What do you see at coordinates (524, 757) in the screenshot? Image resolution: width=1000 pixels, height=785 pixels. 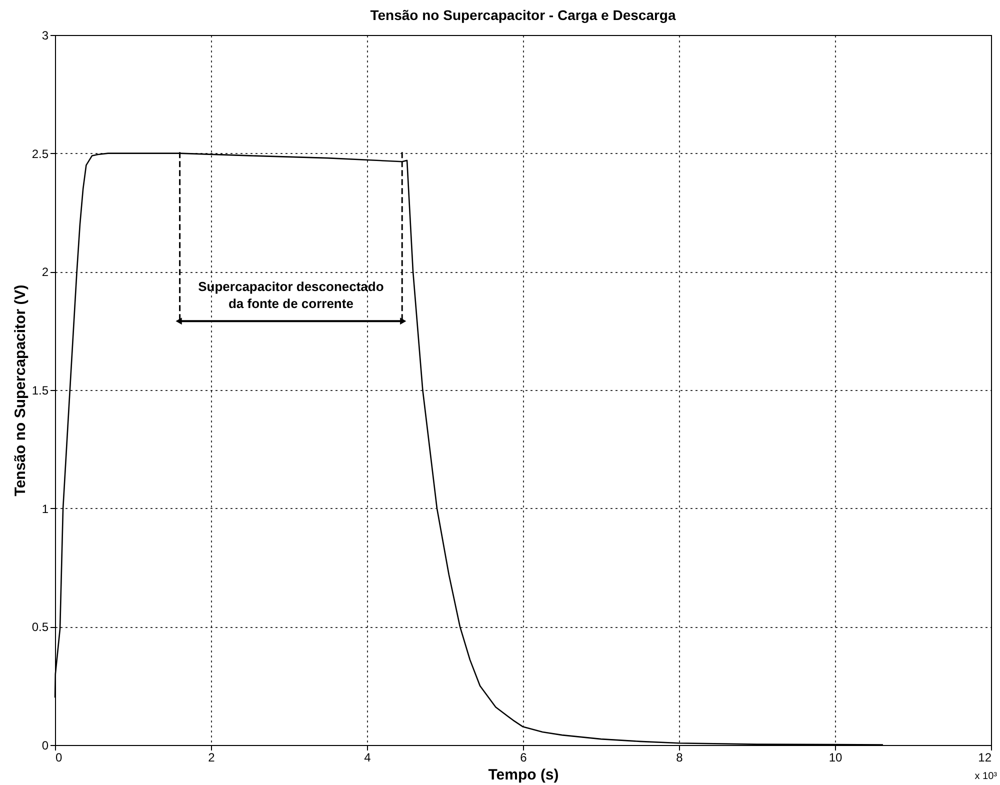 I see `x-tick-label: 6` at bounding box center [524, 757].